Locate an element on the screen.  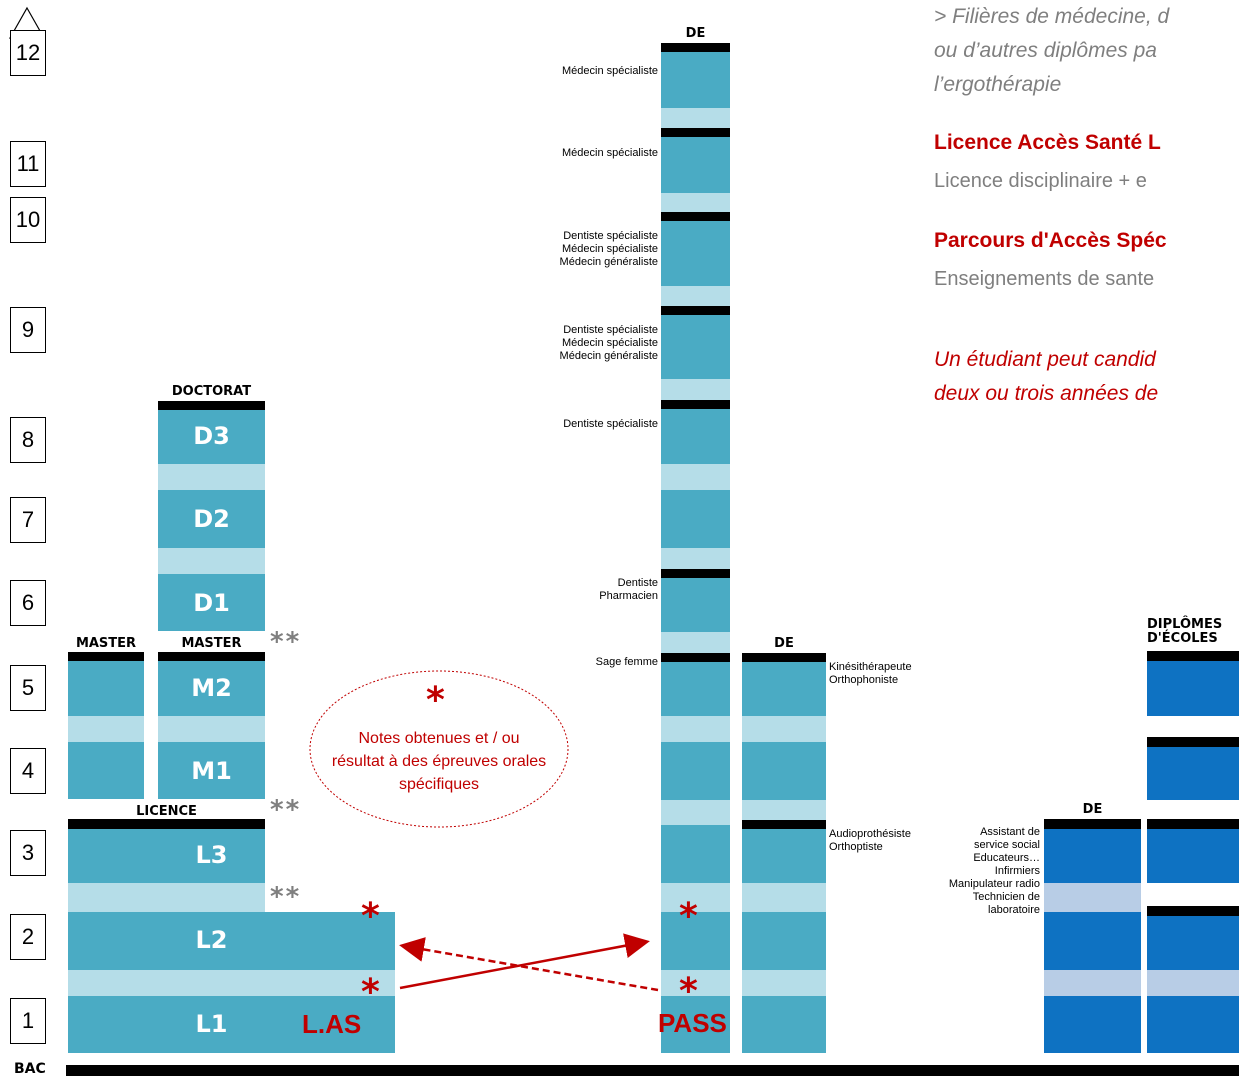
l1-label: L1 is located at coordinates (211, 1024).